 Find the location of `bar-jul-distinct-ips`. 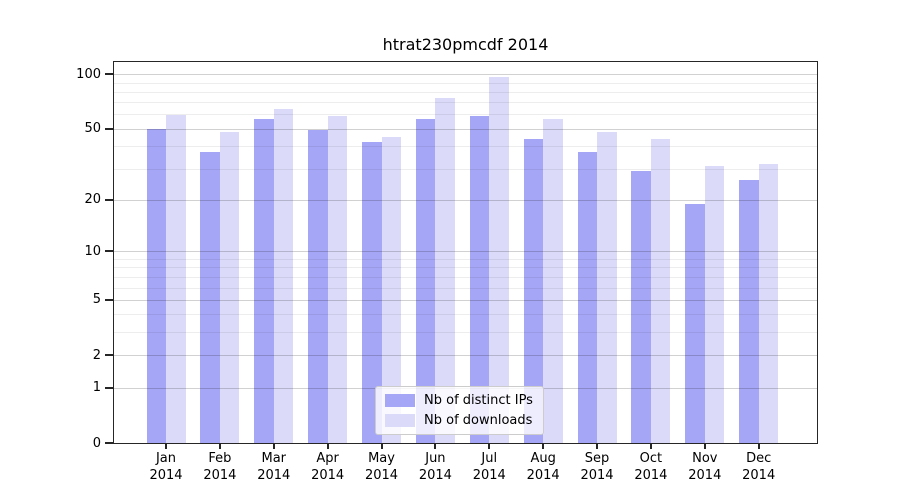

bar-jul-distinct-ips is located at coordinates (479, 279).